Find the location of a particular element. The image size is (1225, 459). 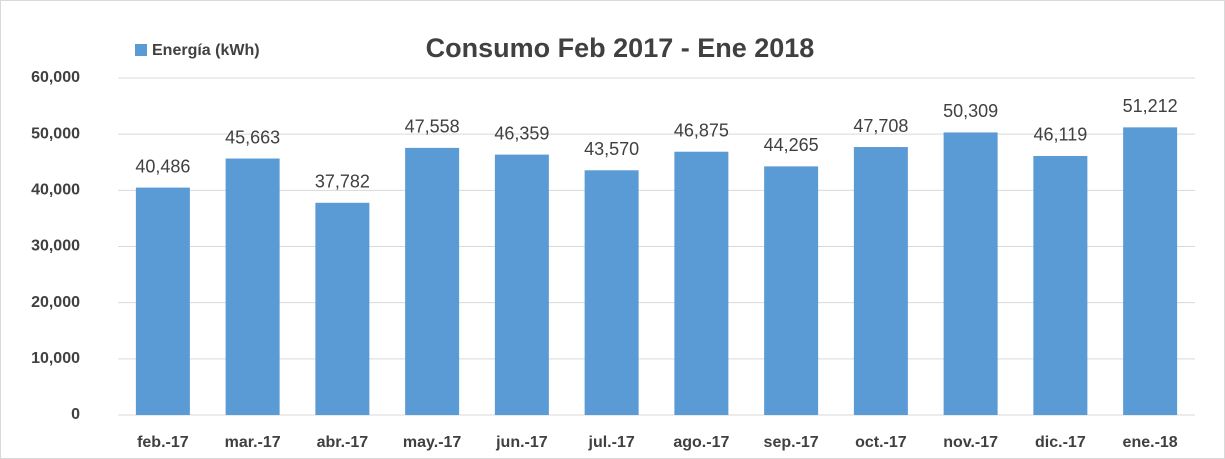

y-tick-label: 0 is located at coordinates (75, 414).